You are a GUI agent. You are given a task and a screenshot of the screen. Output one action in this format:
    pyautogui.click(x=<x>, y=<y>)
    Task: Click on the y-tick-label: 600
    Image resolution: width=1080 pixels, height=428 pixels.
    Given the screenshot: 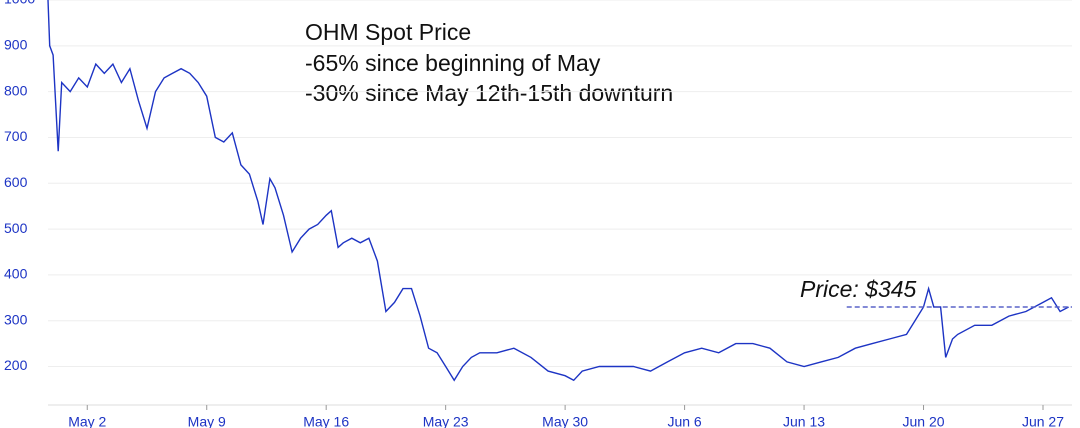 What is the action you would take?
    pyautogui.click(x=16, y=182)
    